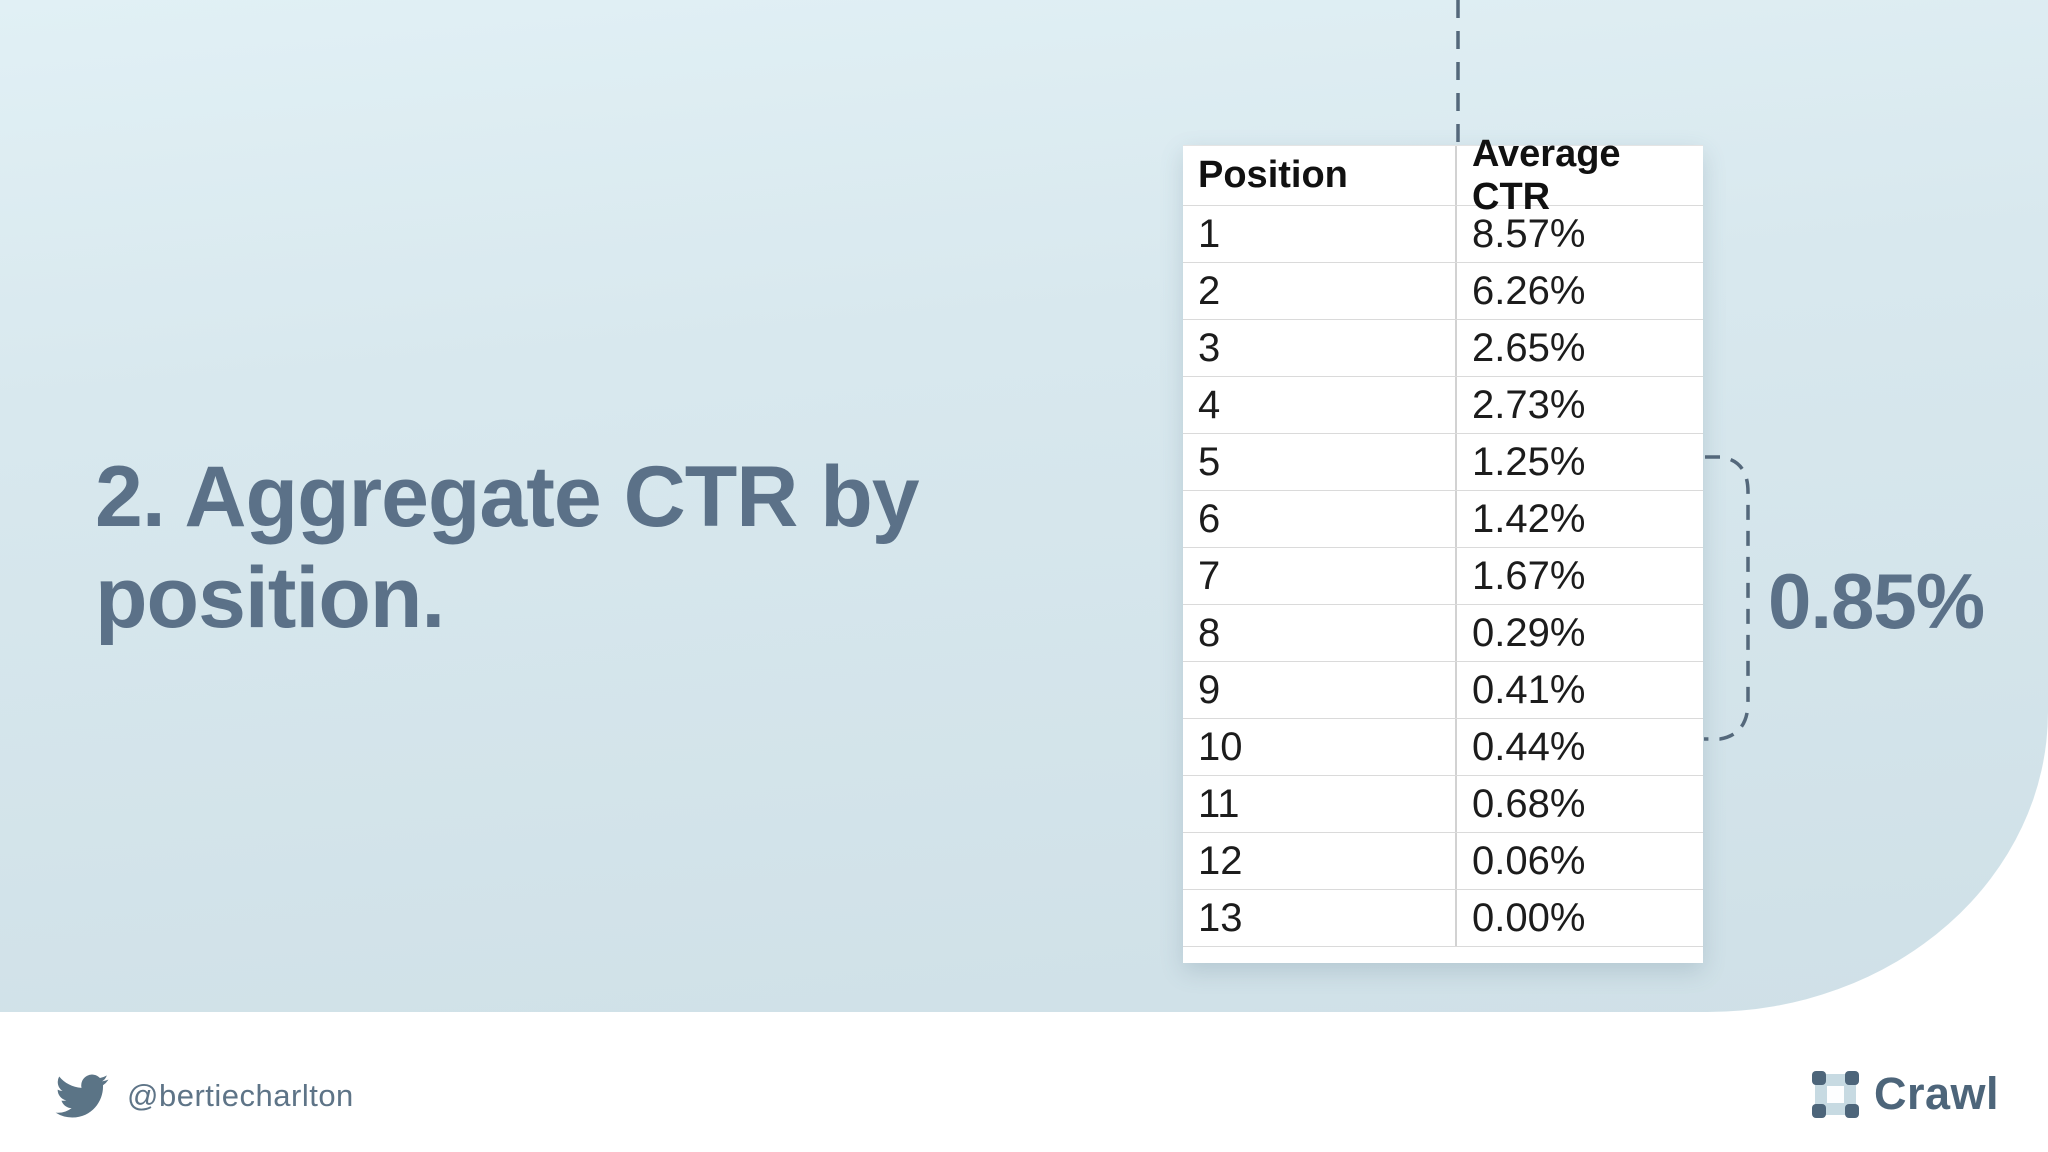 This screenshot has height=1152, width=2048. I want to click on position-cell: 5, so click(1320, 462).